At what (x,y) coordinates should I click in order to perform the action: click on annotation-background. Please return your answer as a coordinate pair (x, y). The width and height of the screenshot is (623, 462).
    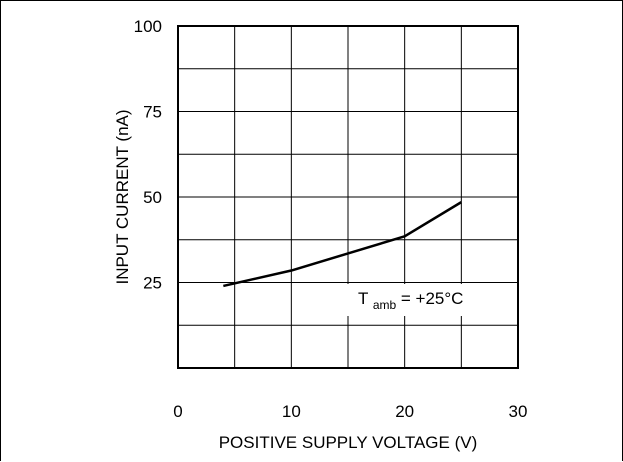
    Looking at the image, I should click on (420, 300).